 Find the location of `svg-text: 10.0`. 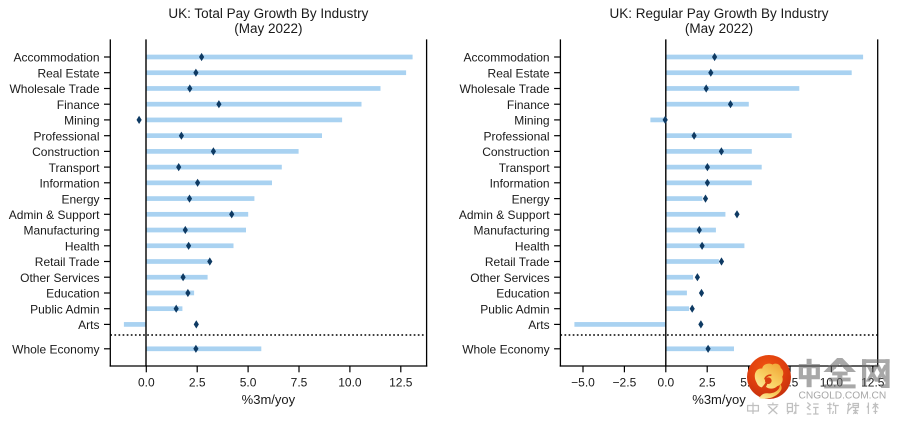

svg-text: 10.0 is located at coordinates (350, 382).